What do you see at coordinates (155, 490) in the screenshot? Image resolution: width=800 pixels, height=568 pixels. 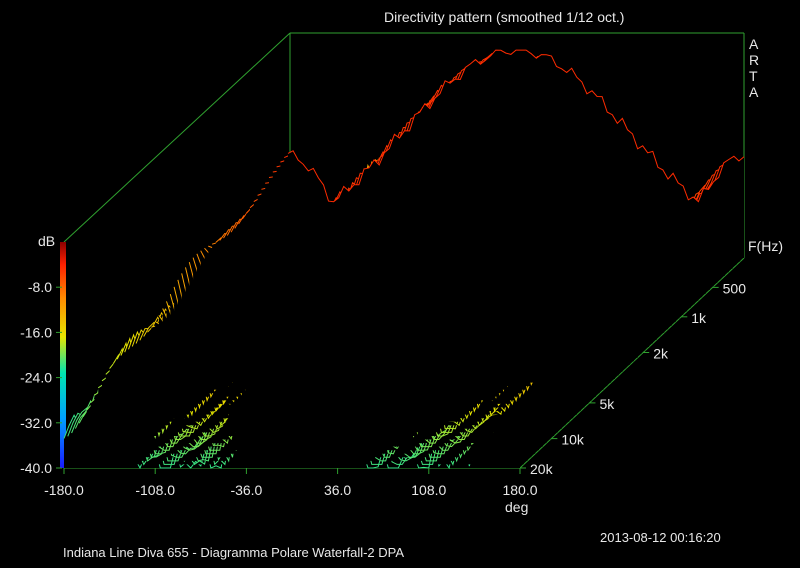 I see `x-tick-label: -108.0` at bounding box center [155, 490].